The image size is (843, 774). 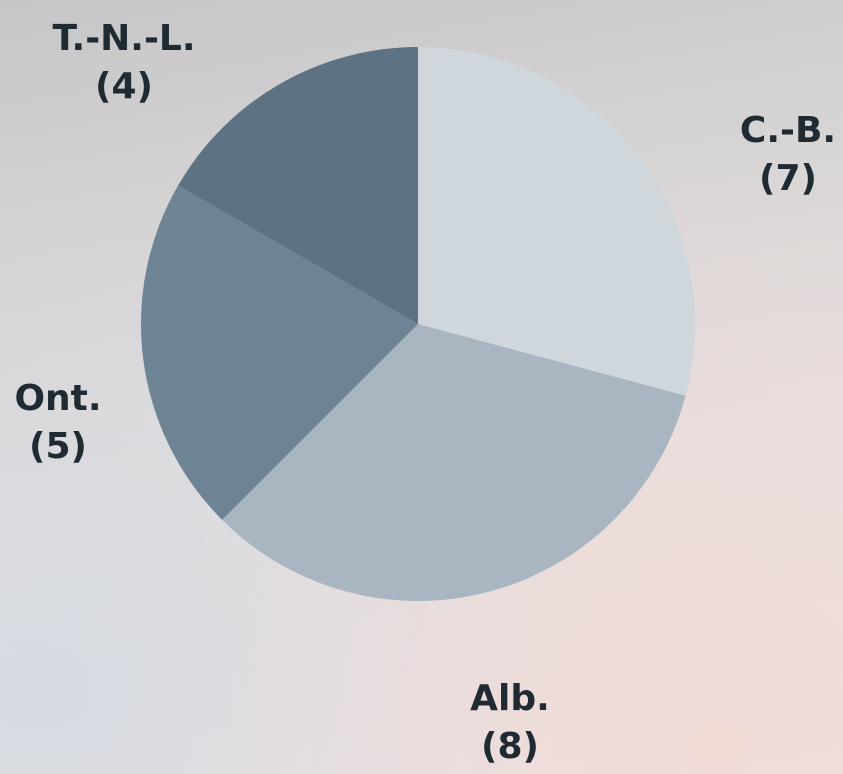 I want to click on slice-label-count: (8), so click(x=510, y=746).